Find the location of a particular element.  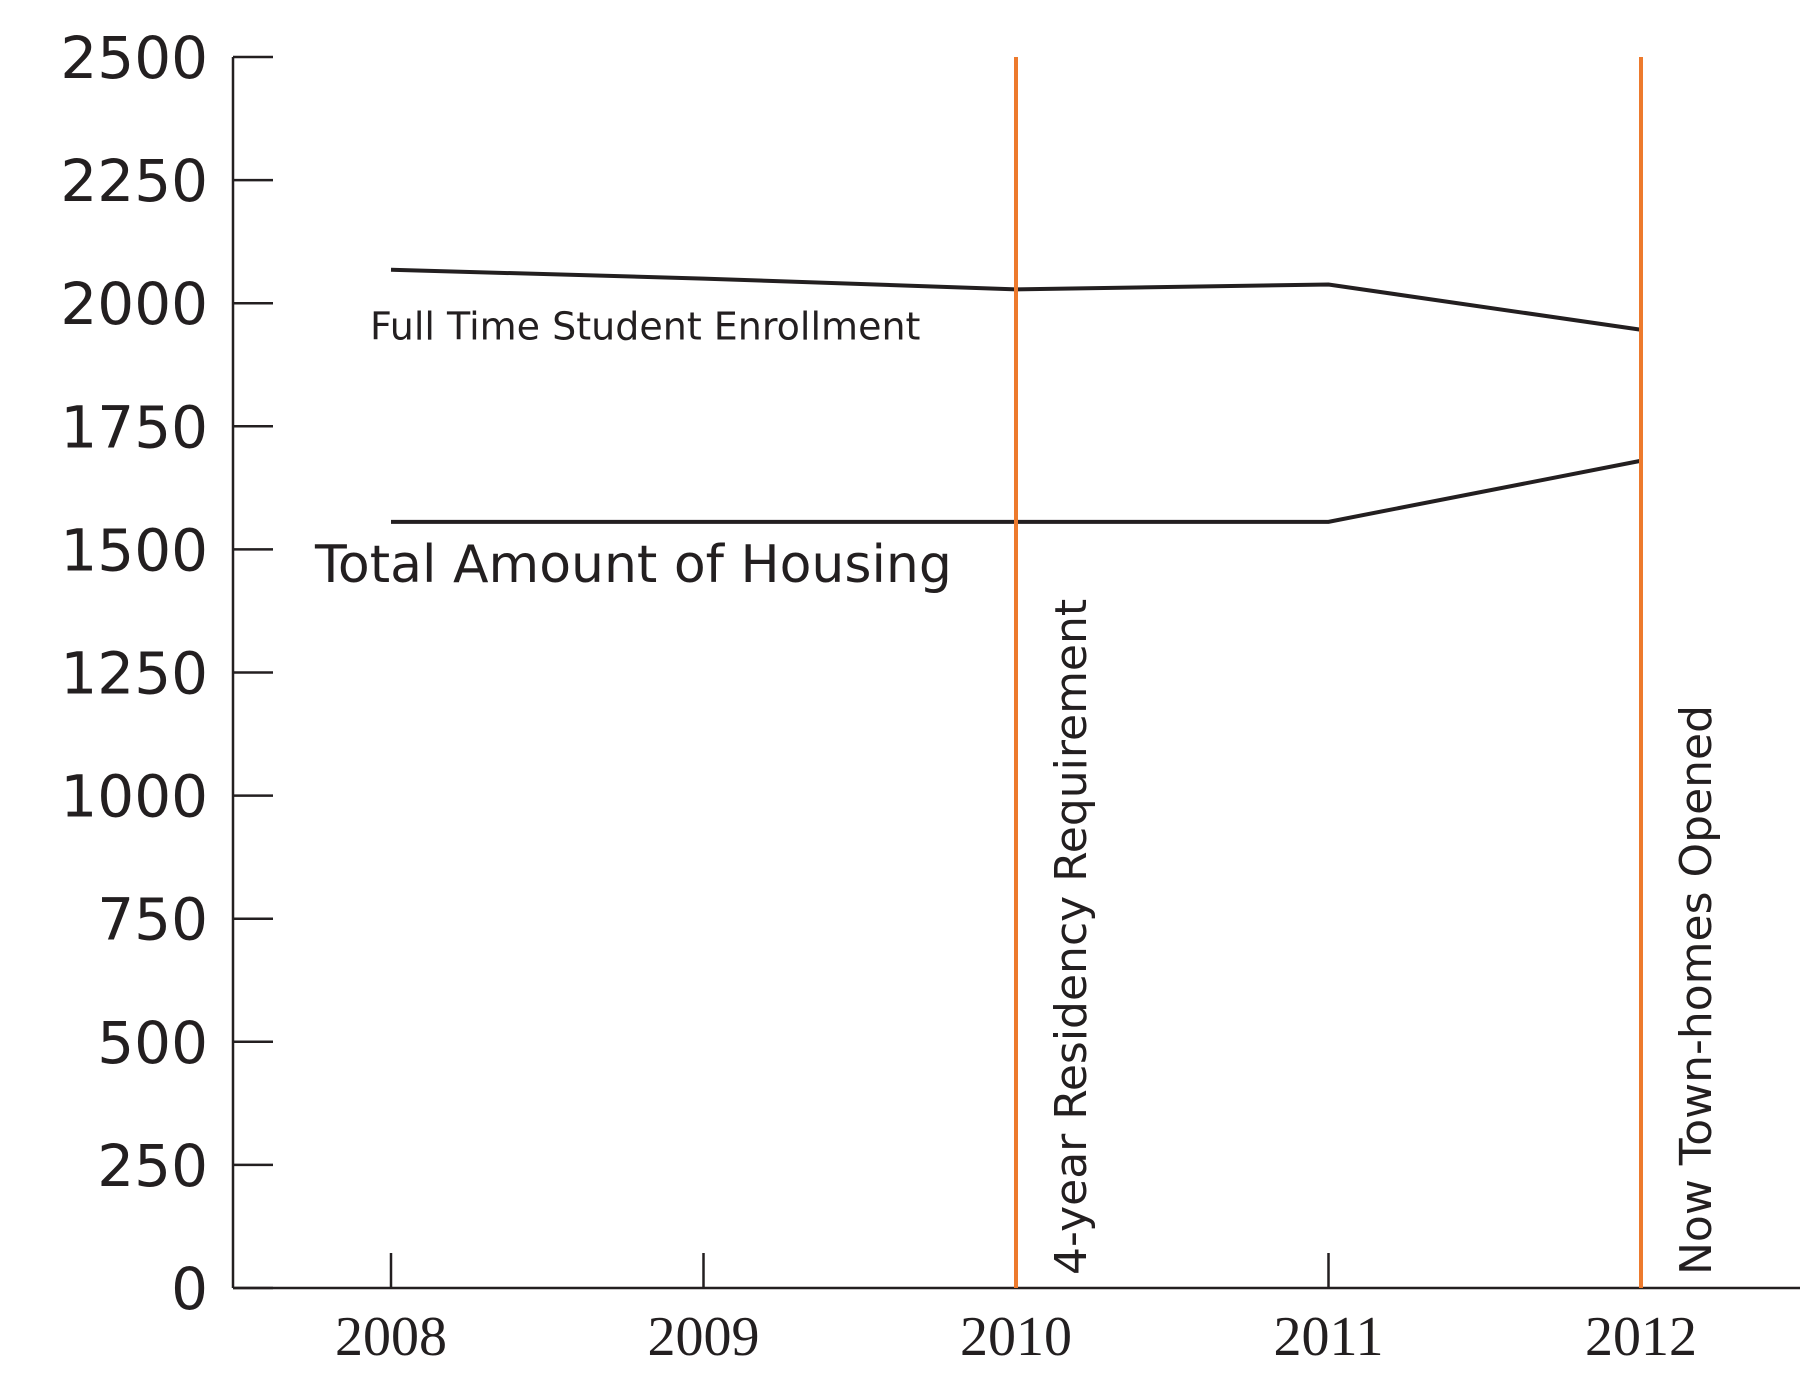

x-tick-label: 2009 is located at coordinates (704, 1337).